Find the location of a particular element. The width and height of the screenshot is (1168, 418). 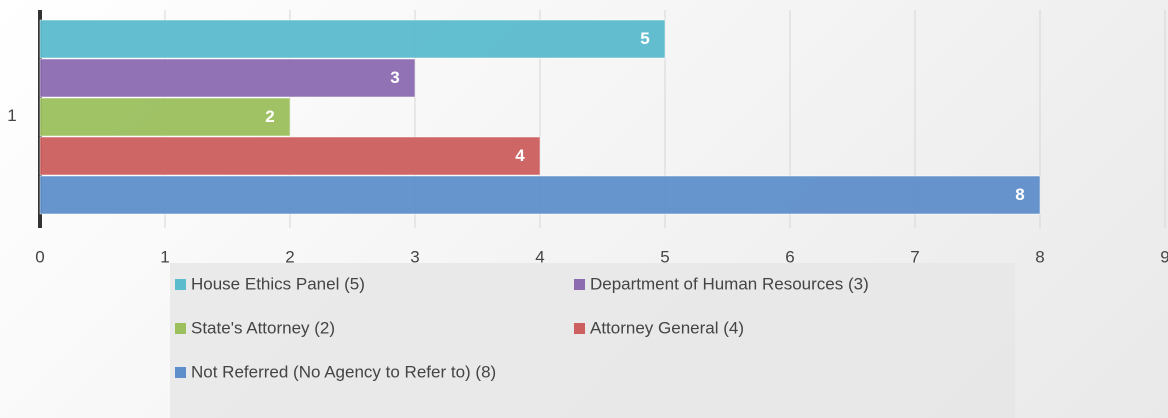

x-tick-label: 2 is located at coordinates (289, 256).